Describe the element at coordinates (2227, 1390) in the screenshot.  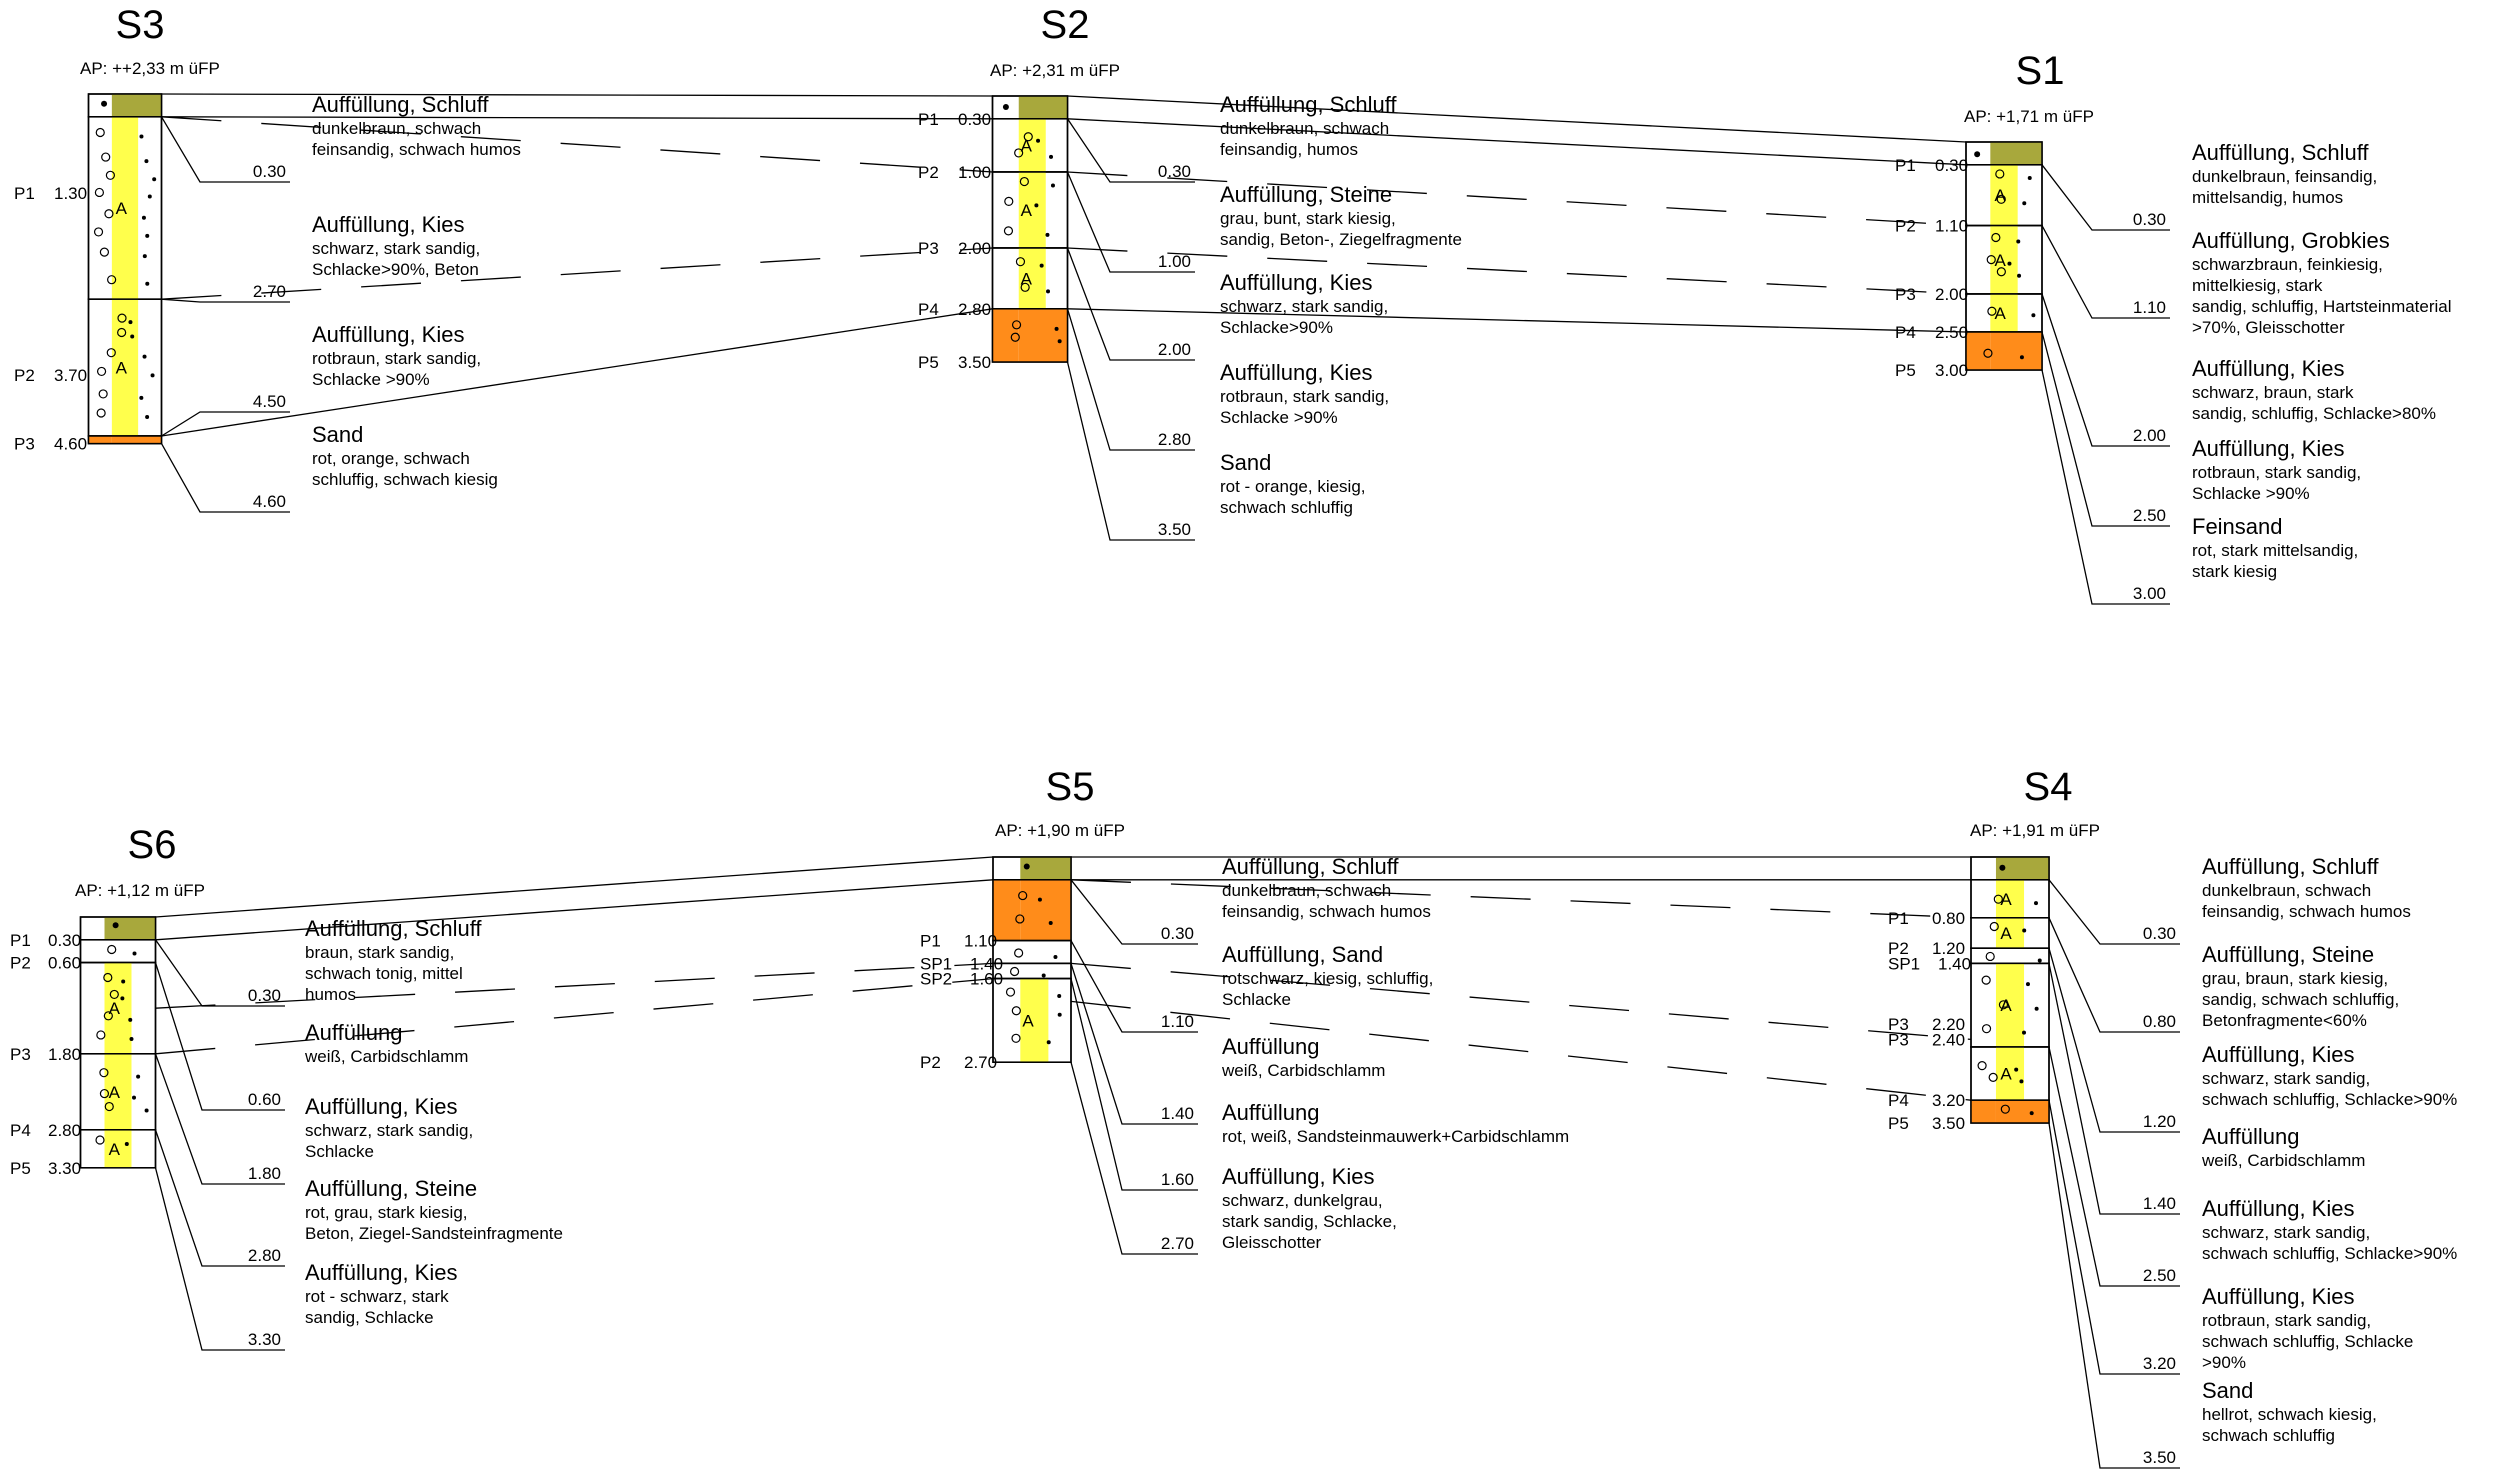
I see `layer-heading: Sand` at that location.